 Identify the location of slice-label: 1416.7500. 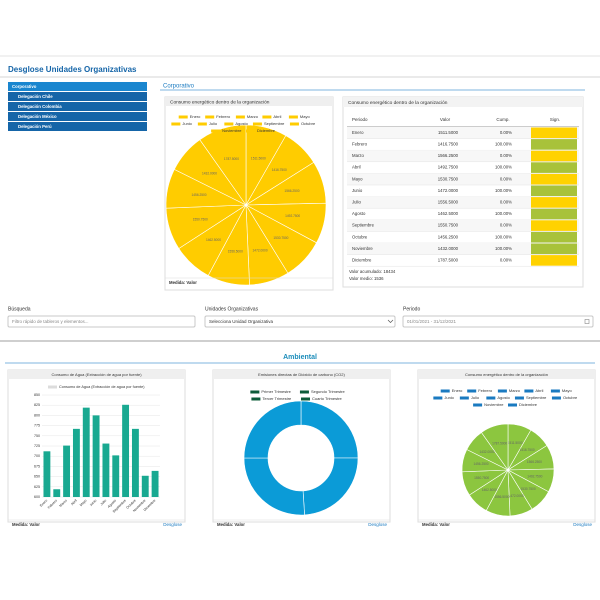
(279, 170).